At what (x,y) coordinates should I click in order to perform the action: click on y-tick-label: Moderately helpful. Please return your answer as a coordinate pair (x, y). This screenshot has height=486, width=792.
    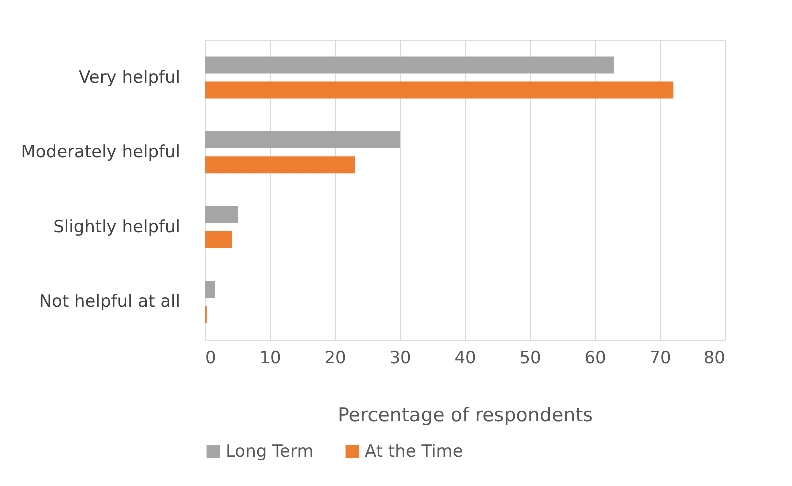
    Looking at the image, I should click on (100, 152).